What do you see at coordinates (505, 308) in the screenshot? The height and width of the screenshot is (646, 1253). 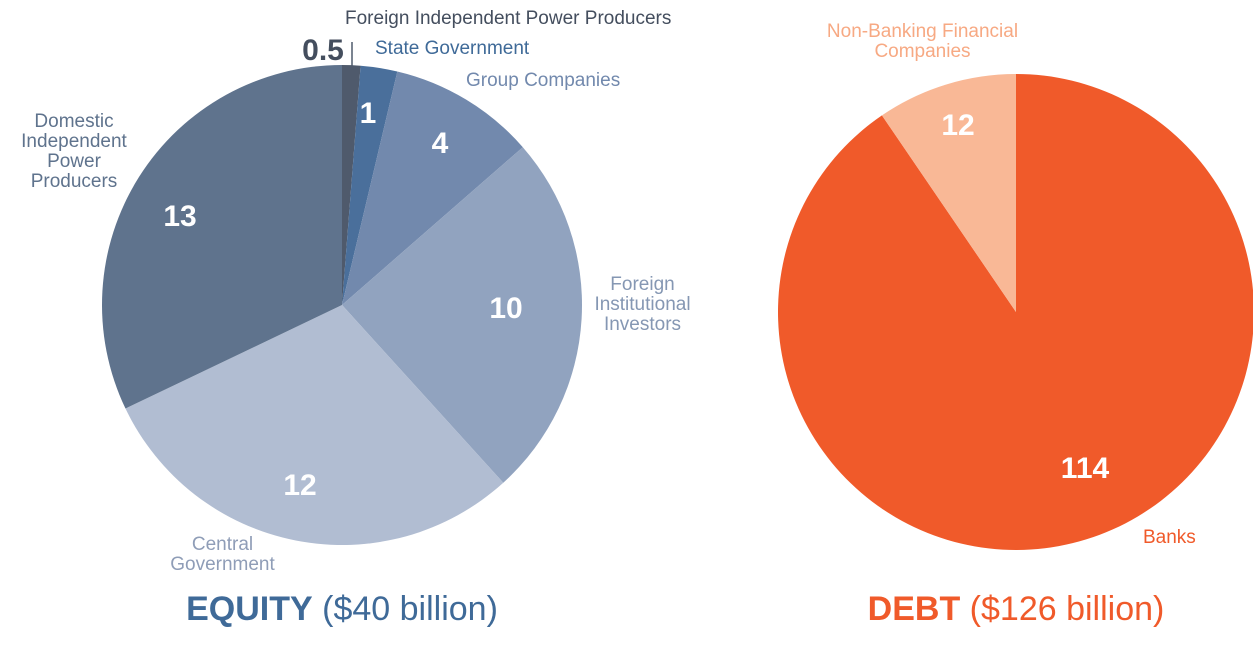 I see `value-label: 10` at bounding box center [505, 308].